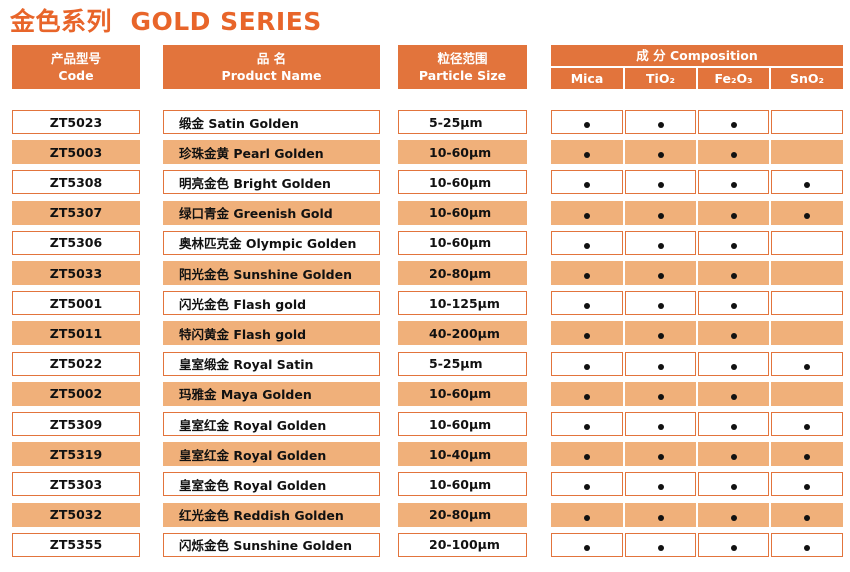 This screenshot has height=572, width=850. I want to click on composition-item: Fe₂O₃, so click(733, 78).